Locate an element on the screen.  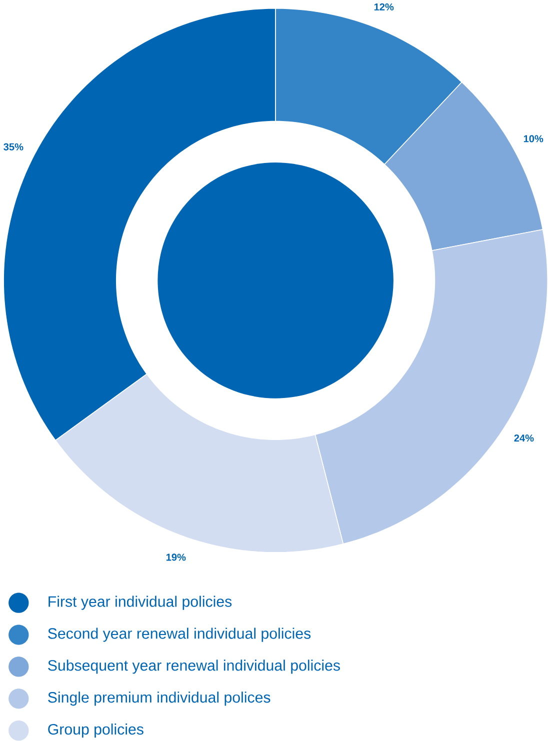
data-label: 10% is located at coordinates (534, 138).